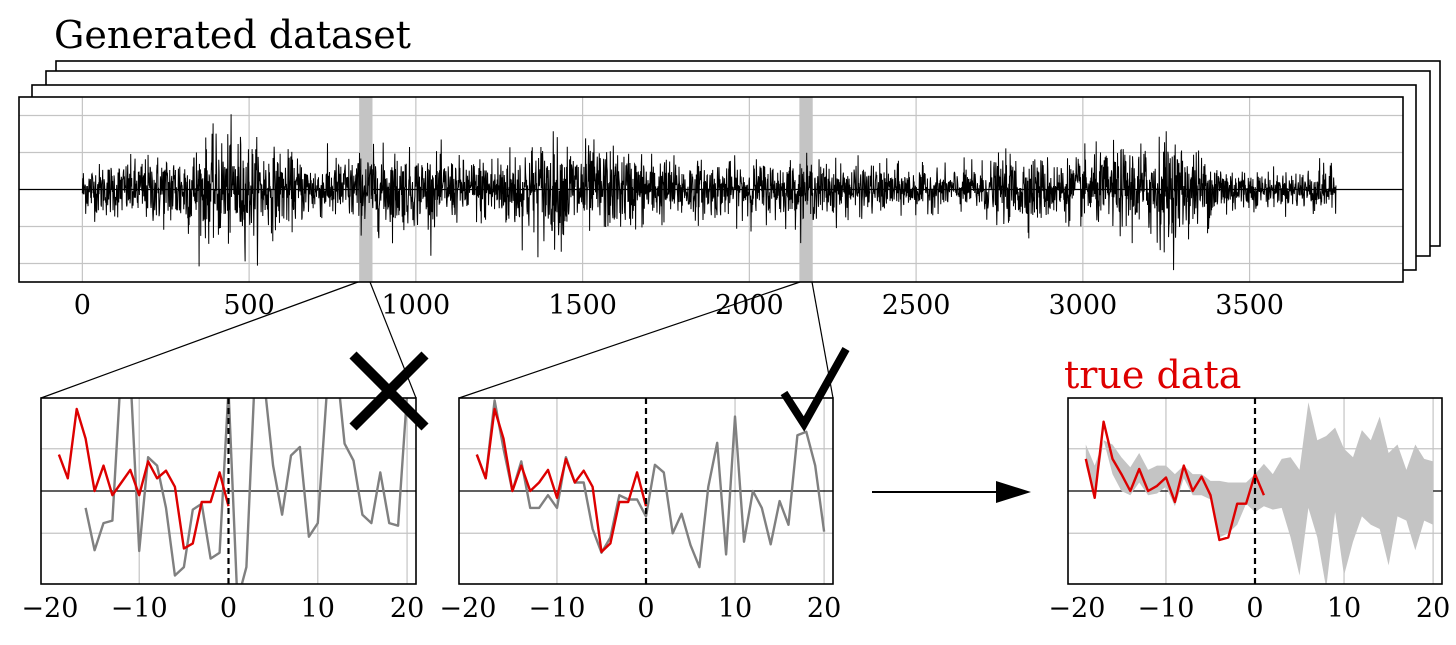 The image size is (1456, 645). Describe the element at coordinates (389, 391) in the screenshot. I see `cross-icon` at that location.